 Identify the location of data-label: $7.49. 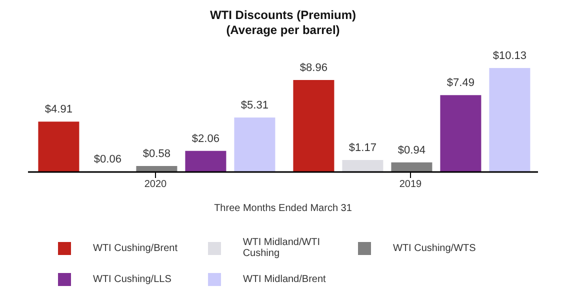
(460, 83).